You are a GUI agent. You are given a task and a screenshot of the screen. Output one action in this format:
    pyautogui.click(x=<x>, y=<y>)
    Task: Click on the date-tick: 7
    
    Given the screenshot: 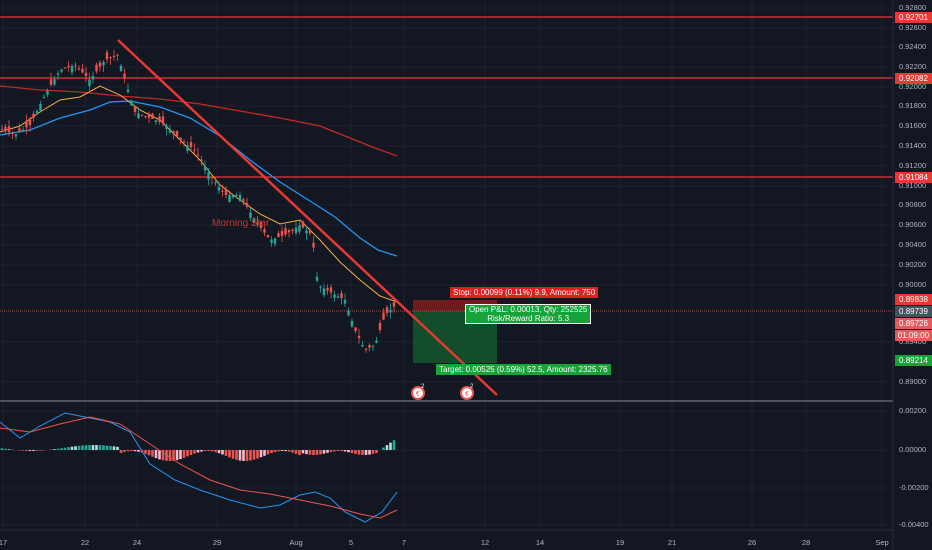 What is the action you would take?
    pyautogui.click(x=404, y=542)
    